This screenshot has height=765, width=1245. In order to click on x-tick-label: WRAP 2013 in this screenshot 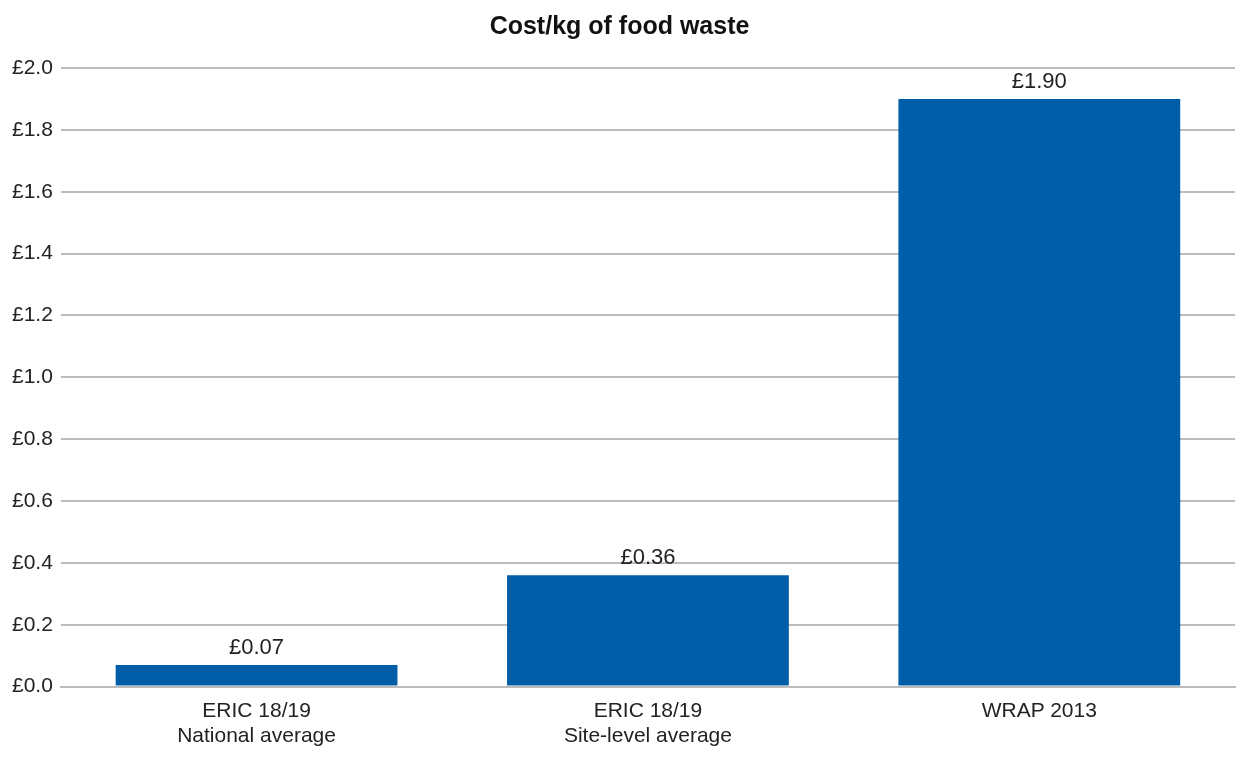, I will do `click(1039, 709)`.